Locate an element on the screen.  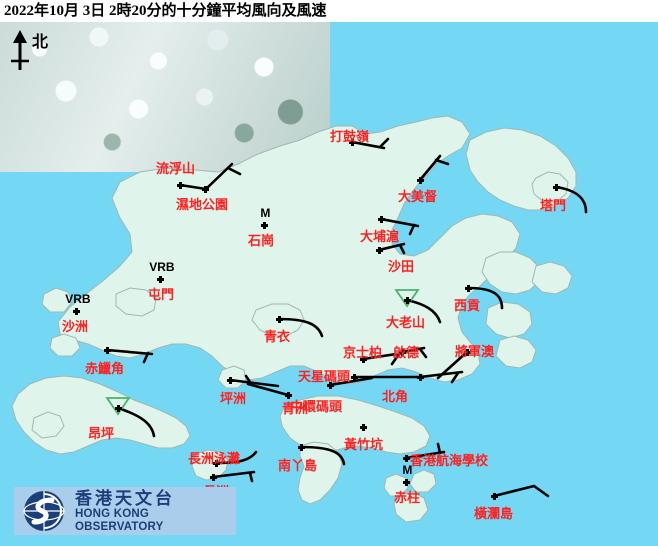
station-label: 赤柱 is located at coordinates (407, 497).